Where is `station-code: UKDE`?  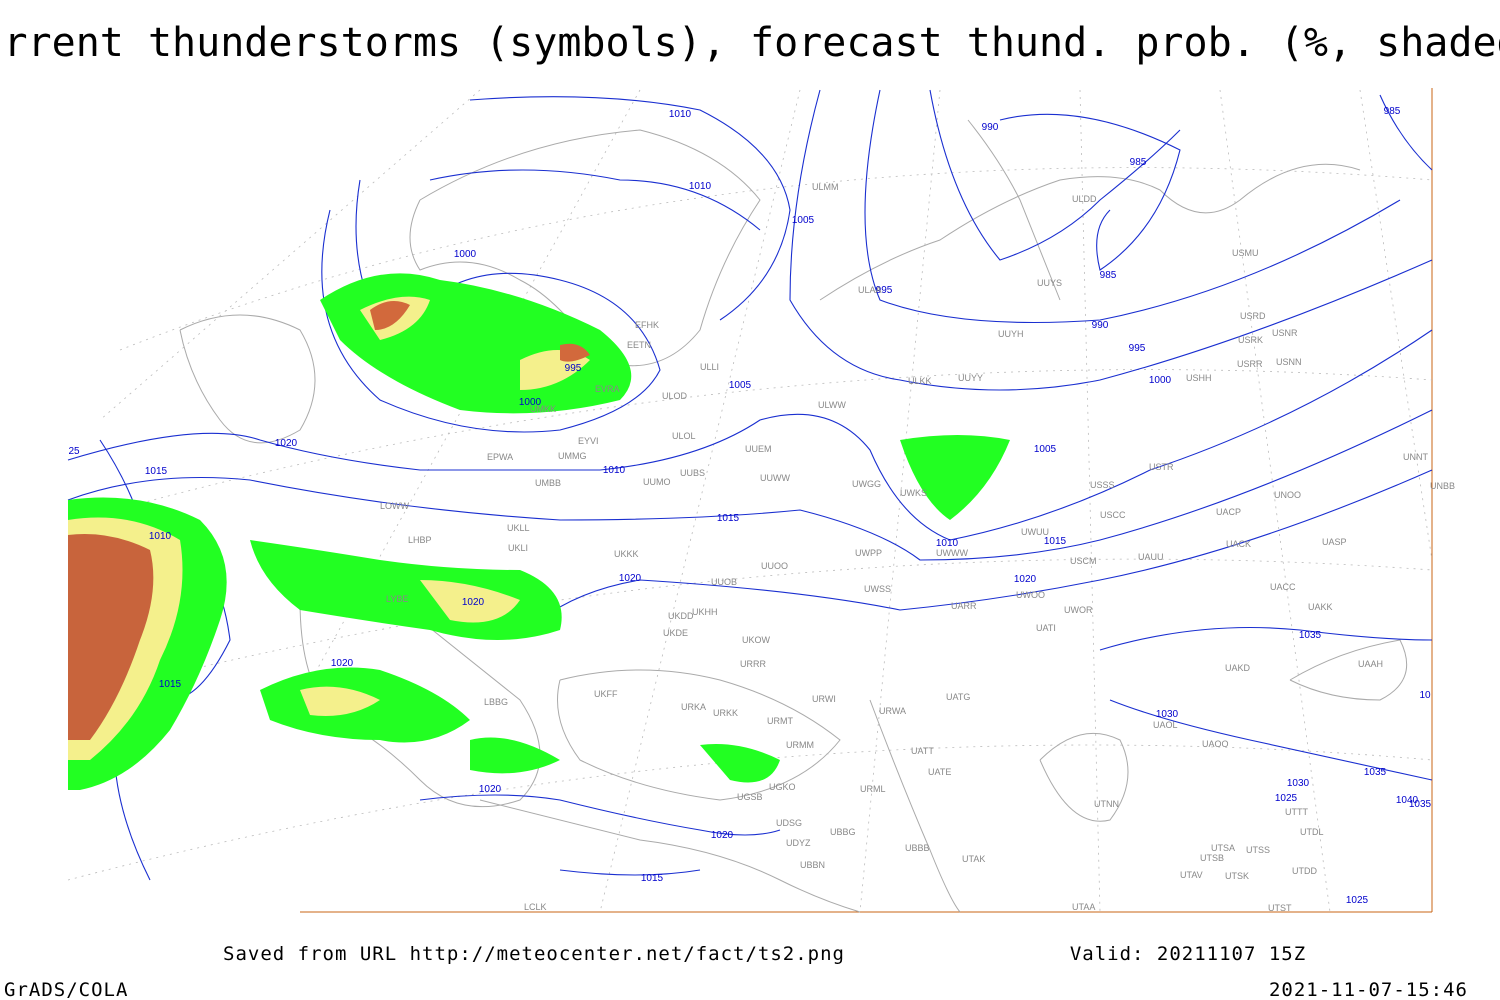
station-code: UKDE is located at coordinates (675, 633).